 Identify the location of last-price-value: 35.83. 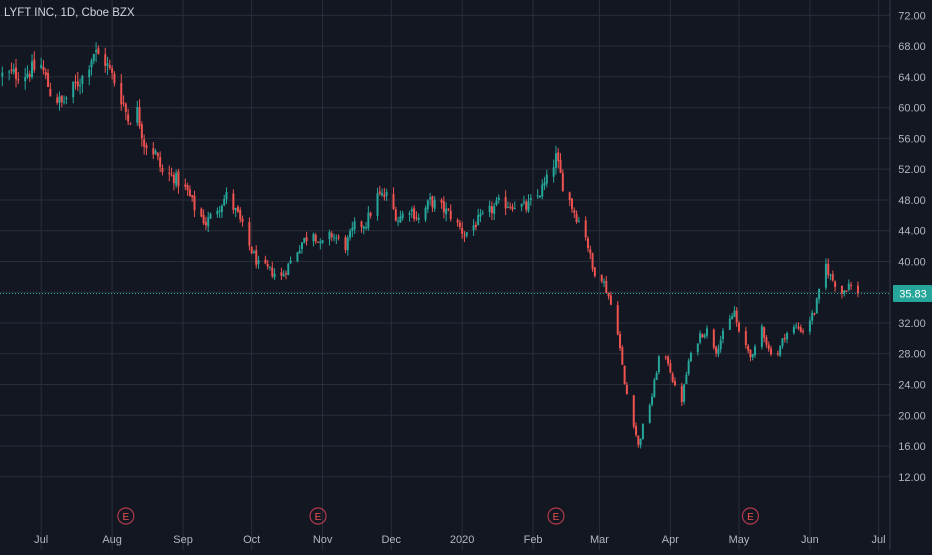
(913, 295).